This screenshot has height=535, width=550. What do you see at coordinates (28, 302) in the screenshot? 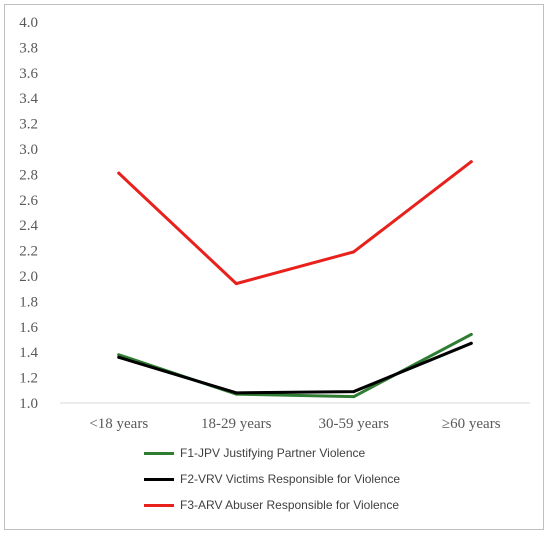
I see `y-tick-label: 1.8` at bounding box center [28, 302].